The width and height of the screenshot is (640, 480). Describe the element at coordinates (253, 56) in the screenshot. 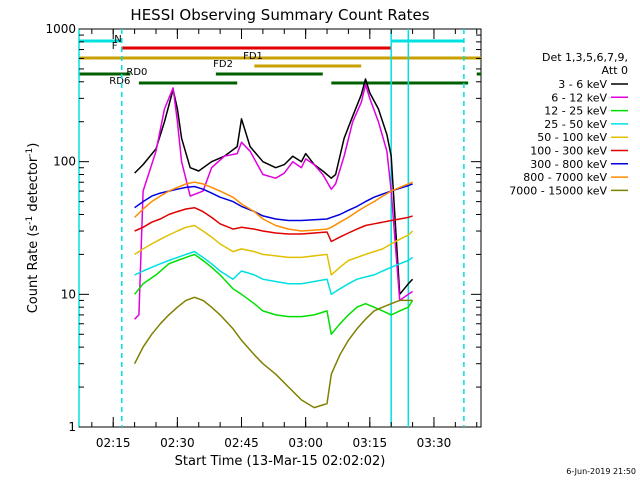

I see `flag-label-FD1: FD1` at that location.